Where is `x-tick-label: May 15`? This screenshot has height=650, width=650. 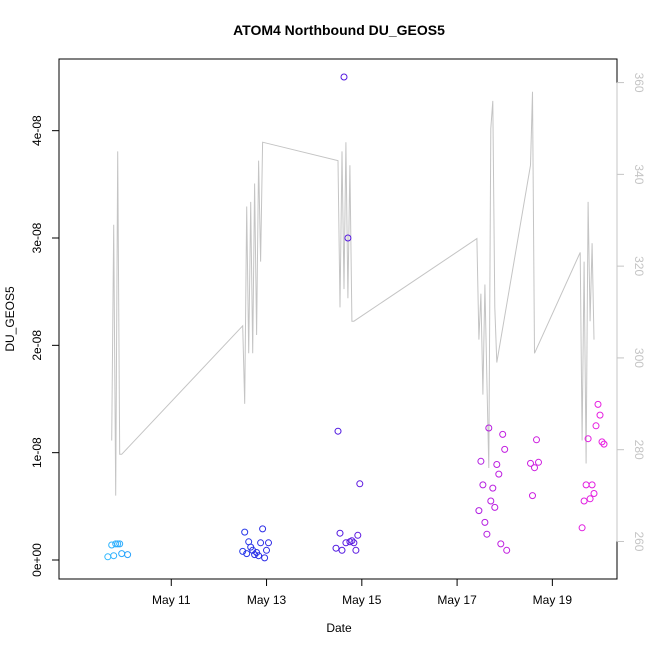 x-tick-label: May 15 is located at coordinates (362, 600).